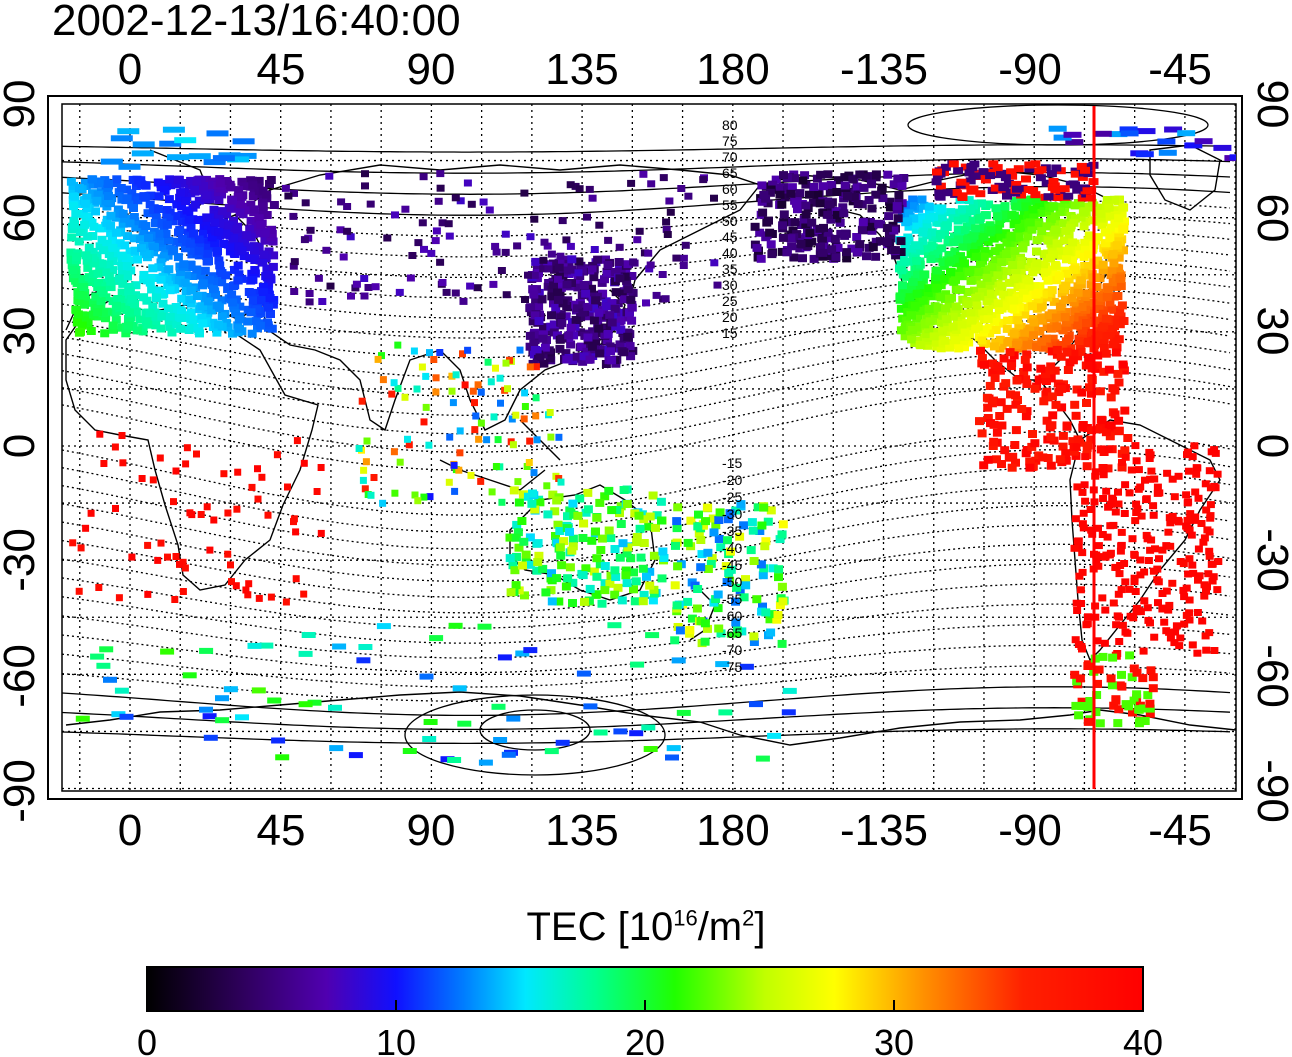  Describe the element at coordinates (581, 69) in the screenshot. I see `top-lon-label: 135` at that location.